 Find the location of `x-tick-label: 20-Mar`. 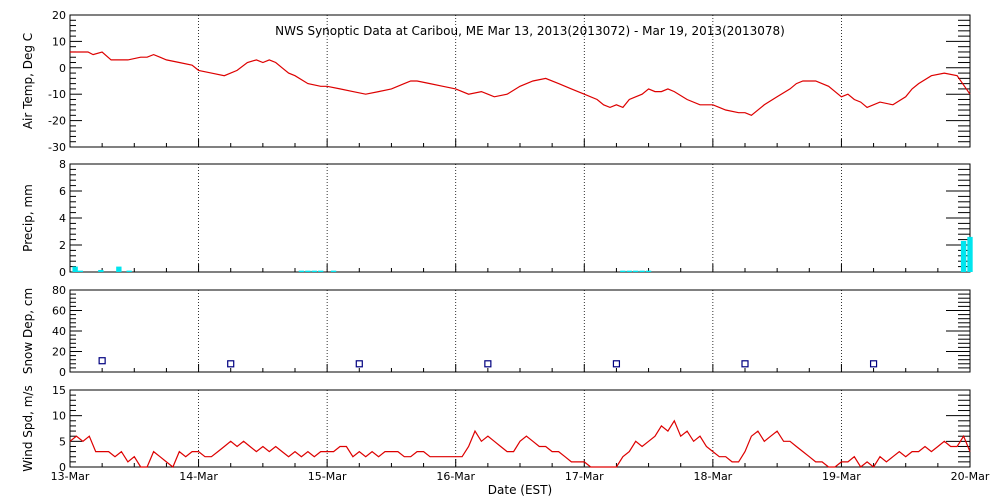

x-tick-label: 20-Mar is located at coordinates (970, 476).